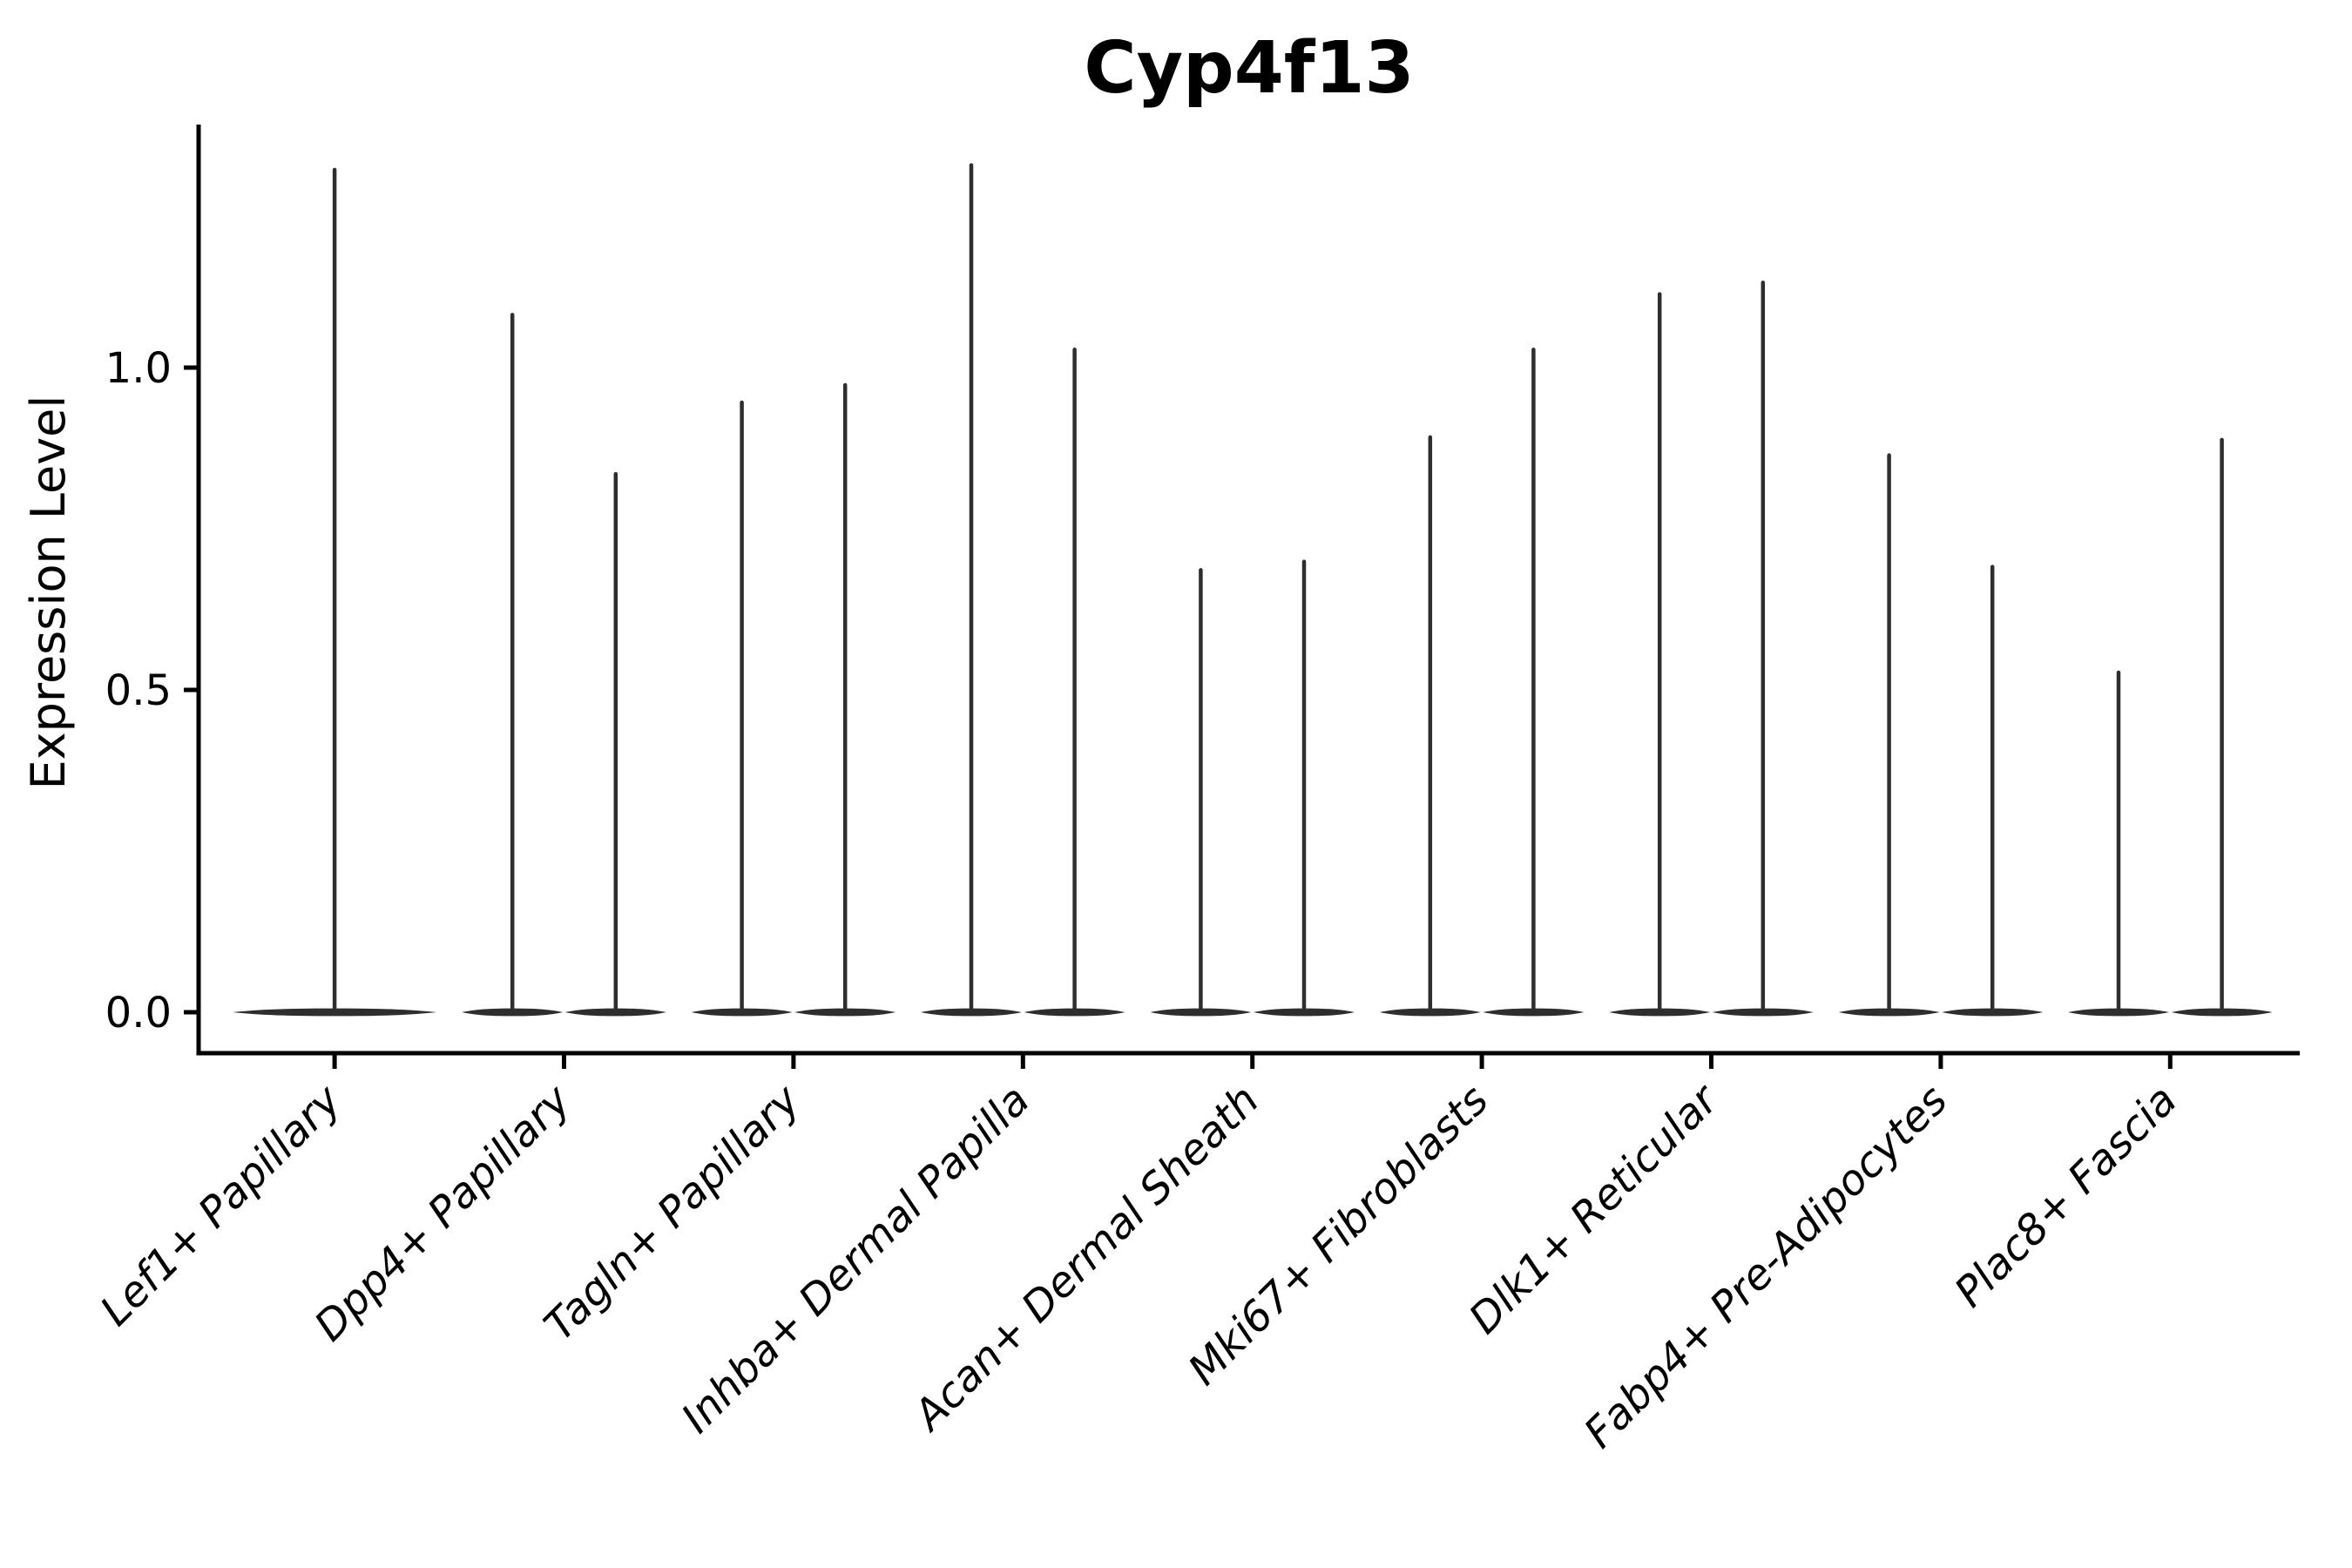 Image resolution: width=2352 pixels, height=1568 pixels. What do you see at coordinates (138, 1013) in the screenshot?
I see `y-tick-label: 0.0` at bounding box center [138, 1013].